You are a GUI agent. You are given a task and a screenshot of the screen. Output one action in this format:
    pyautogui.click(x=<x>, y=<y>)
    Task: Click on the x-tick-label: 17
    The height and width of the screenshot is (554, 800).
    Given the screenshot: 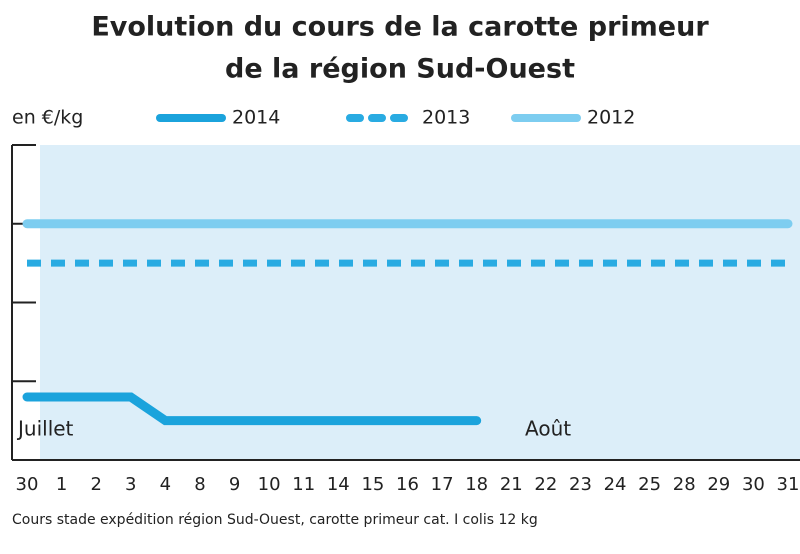 What is the action you would take?
    pyautogui.click(x=442, y=484)
    